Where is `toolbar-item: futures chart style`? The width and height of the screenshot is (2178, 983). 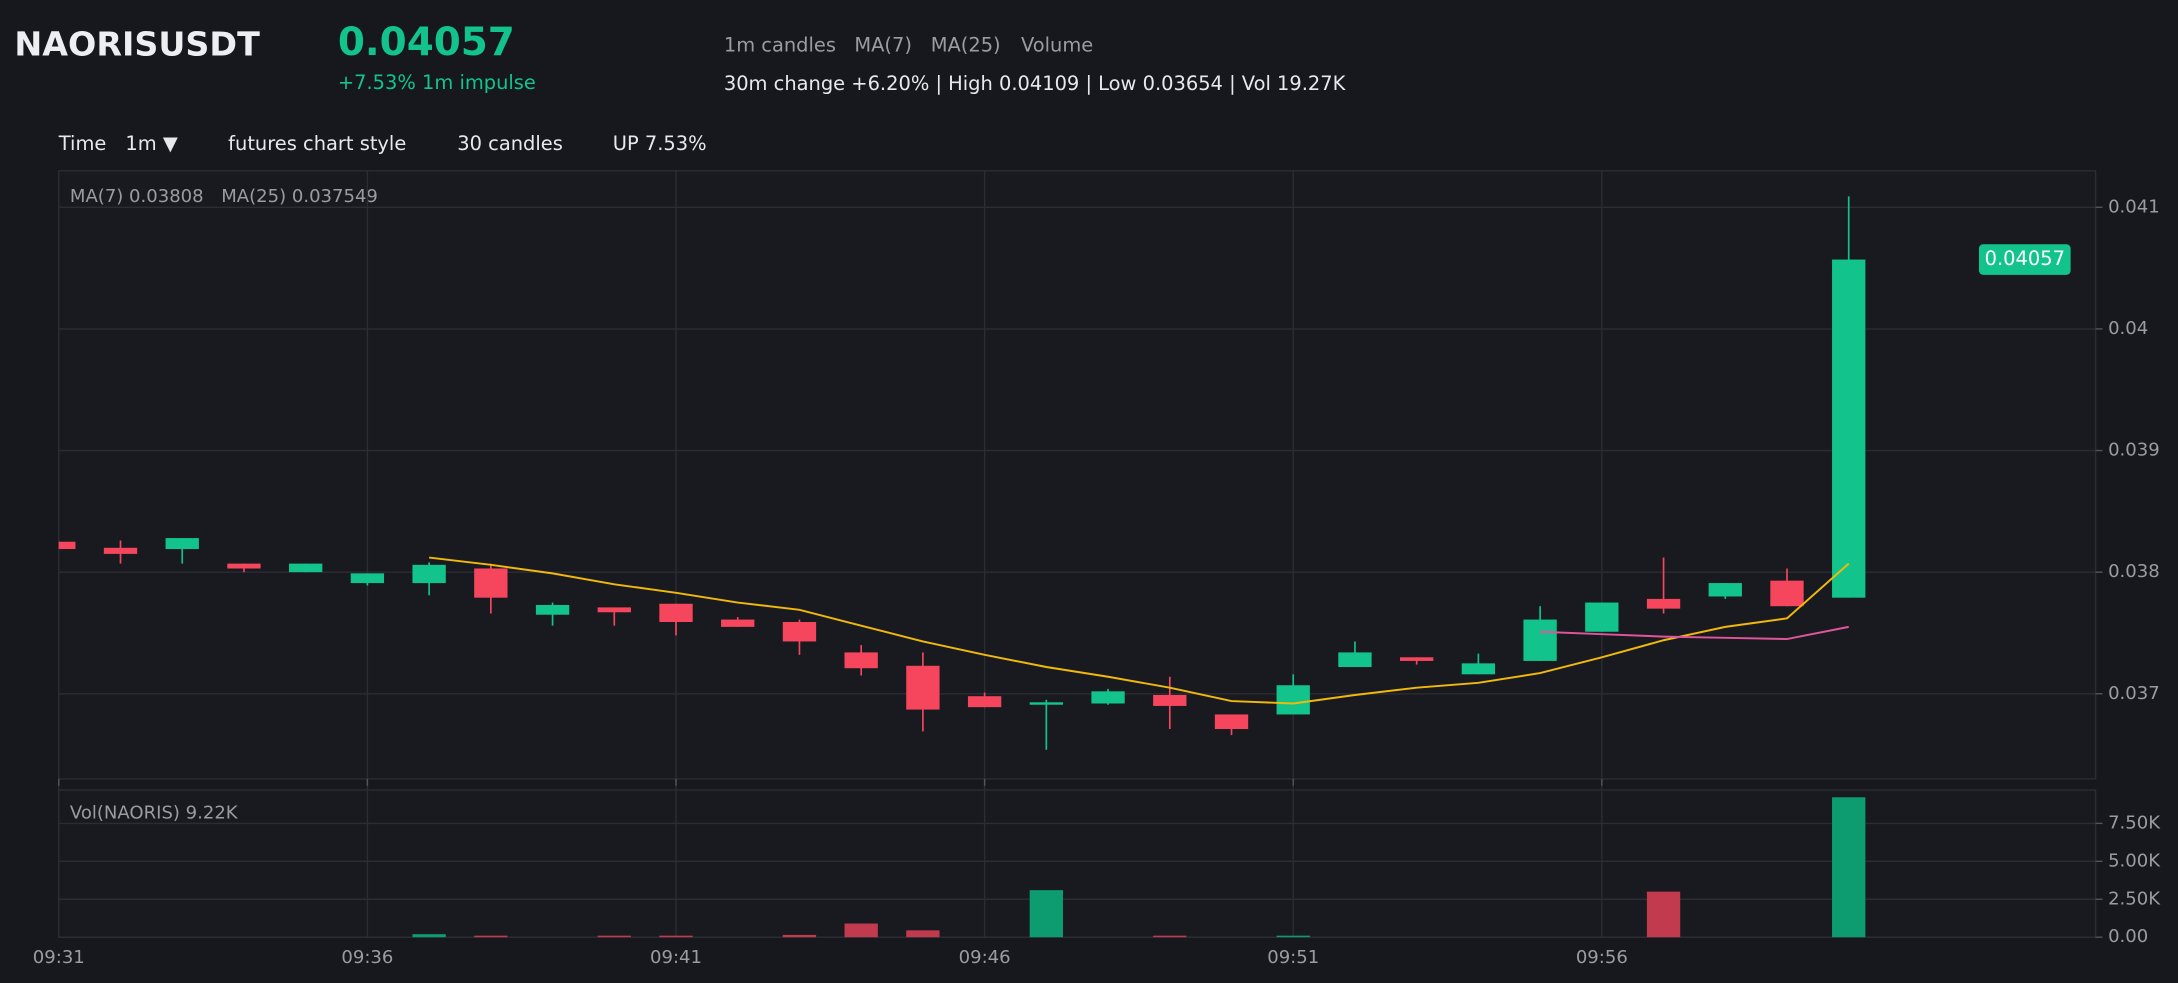
toolbar-item: futures chart style is located at coordinates (317, 143).